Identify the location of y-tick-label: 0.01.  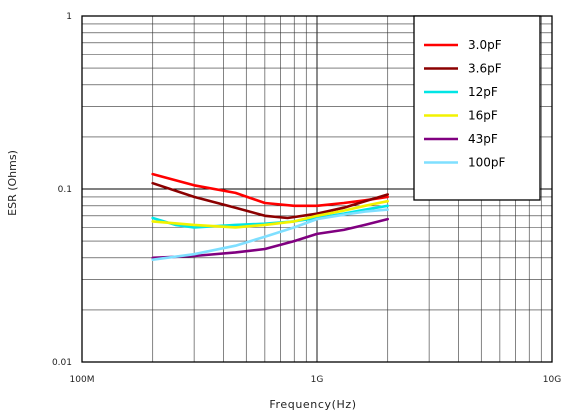
(62, 363).